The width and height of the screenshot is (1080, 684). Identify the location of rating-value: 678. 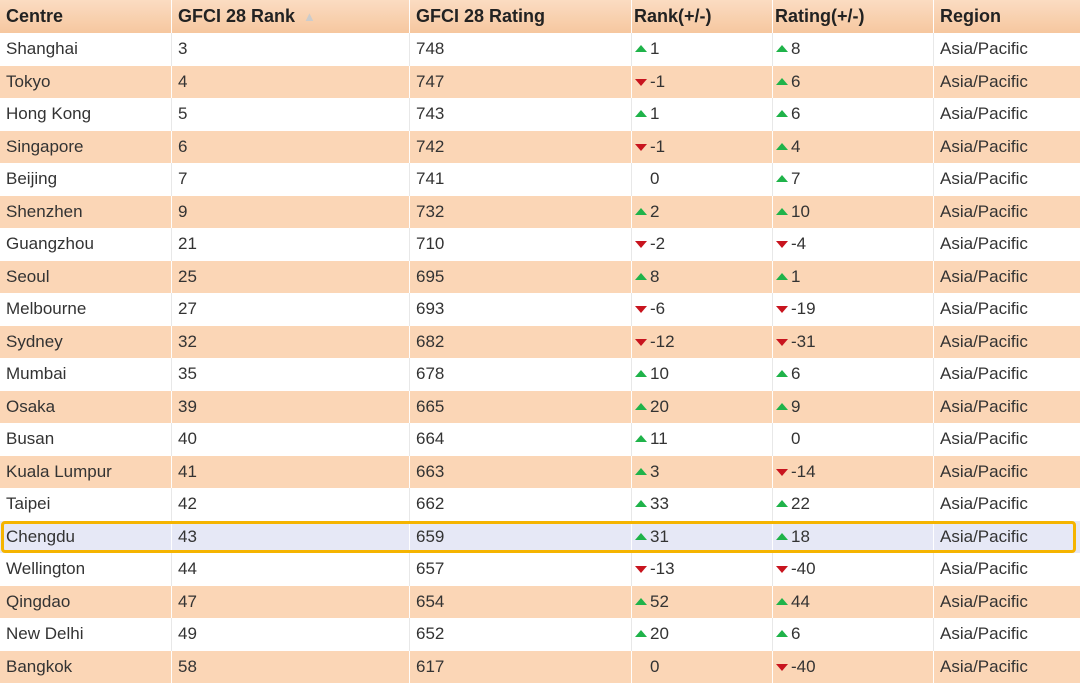
(430, 374).